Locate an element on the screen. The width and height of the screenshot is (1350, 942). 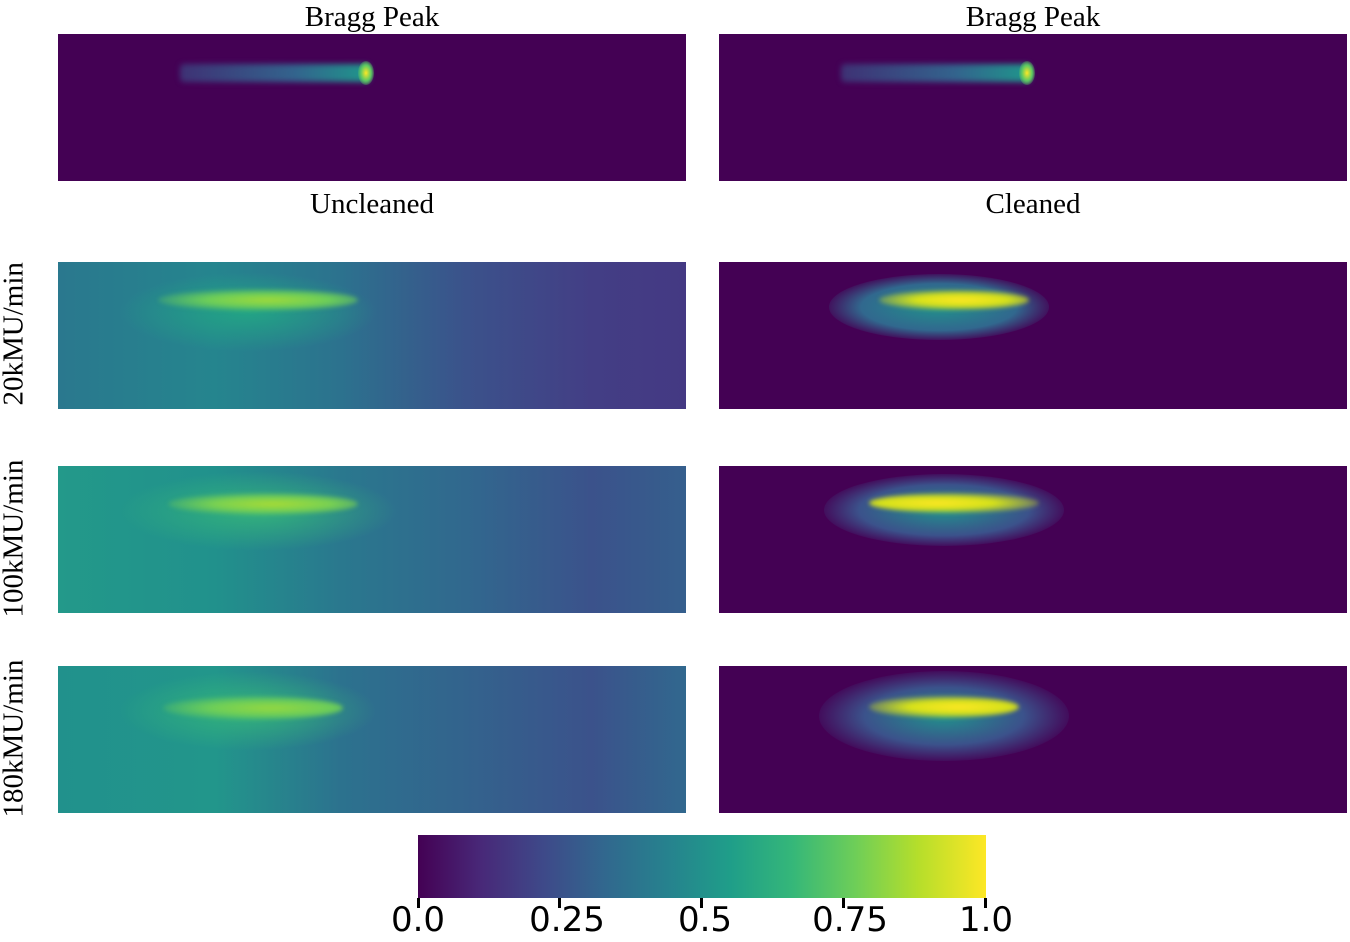
cleaned-100k-panel is located at coordinates (1033, 539).